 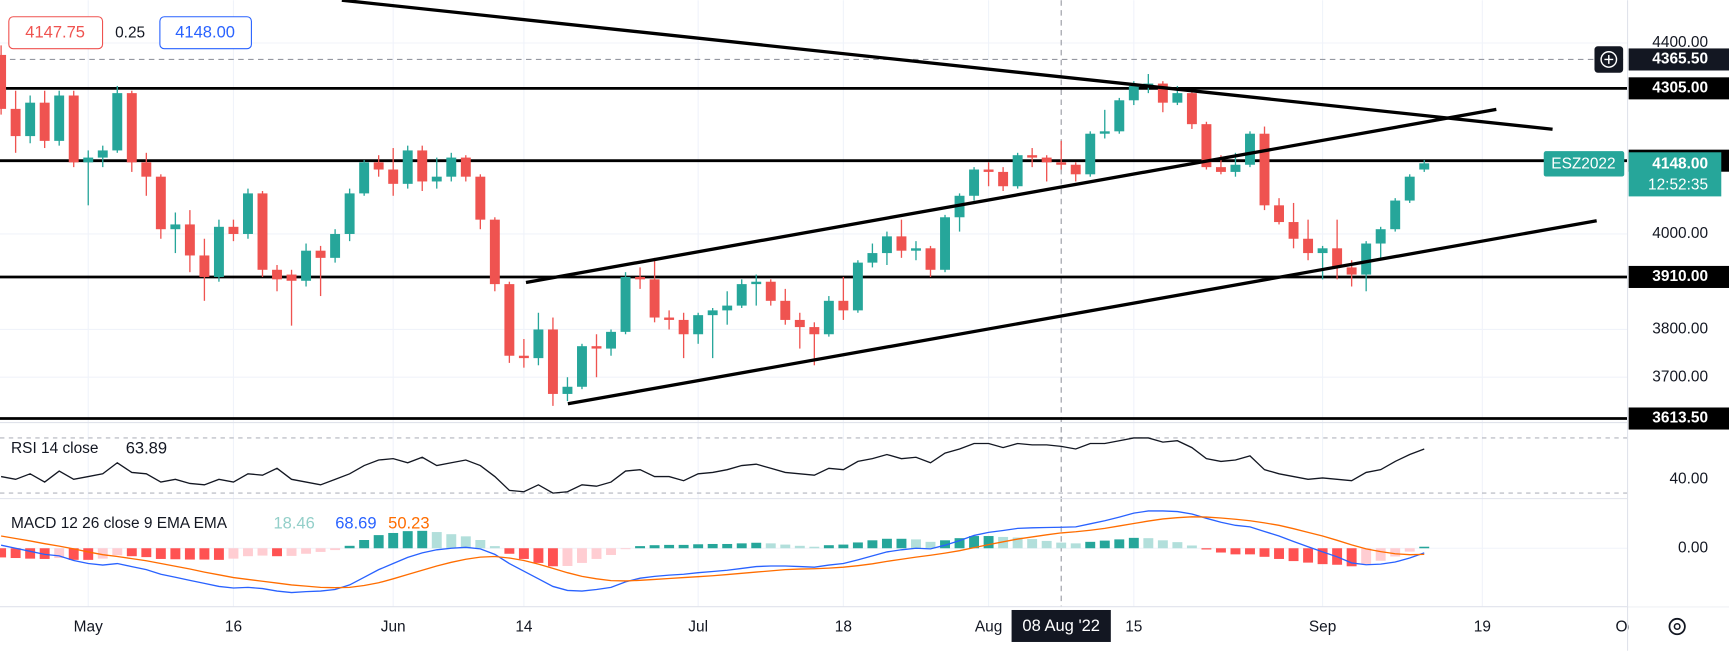 What do you see at coordinates (1482, 627) in the screenshot?
I see `x-tick-label: 19` at bounding box center [1482, 627].